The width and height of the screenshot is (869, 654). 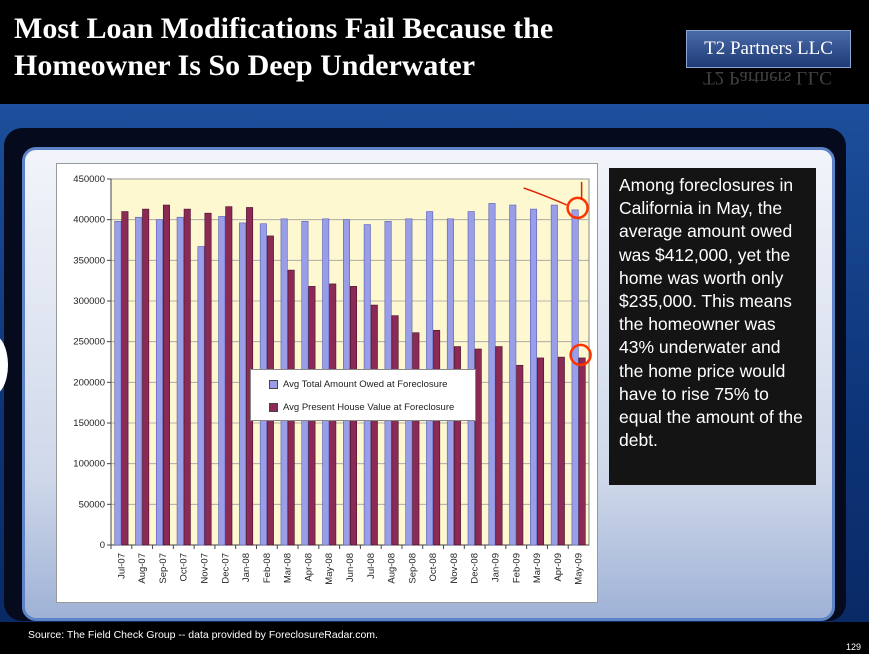 What do you see at coordinates (392, 568) in the screenshot?
I see `x-tick-label: Aug-08` at bounding box center [392, 568].